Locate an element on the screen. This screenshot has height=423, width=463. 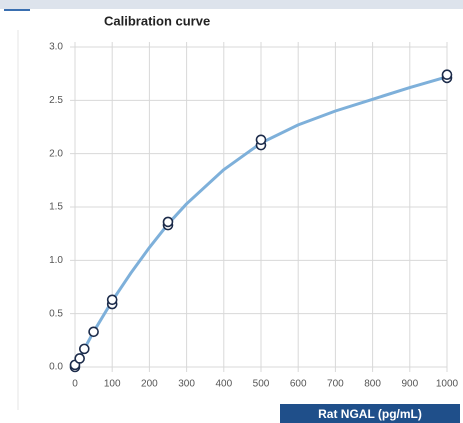
chart-title: Calibration curve is located at coordinates (157, 20).